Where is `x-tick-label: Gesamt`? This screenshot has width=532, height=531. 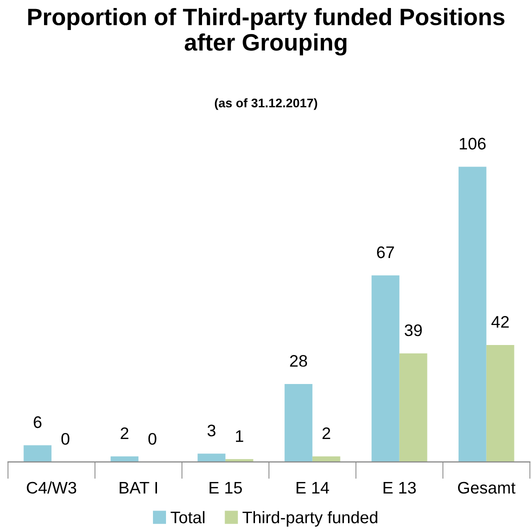
x-tick-label: Gesamt is located at coordinates (487, 488).